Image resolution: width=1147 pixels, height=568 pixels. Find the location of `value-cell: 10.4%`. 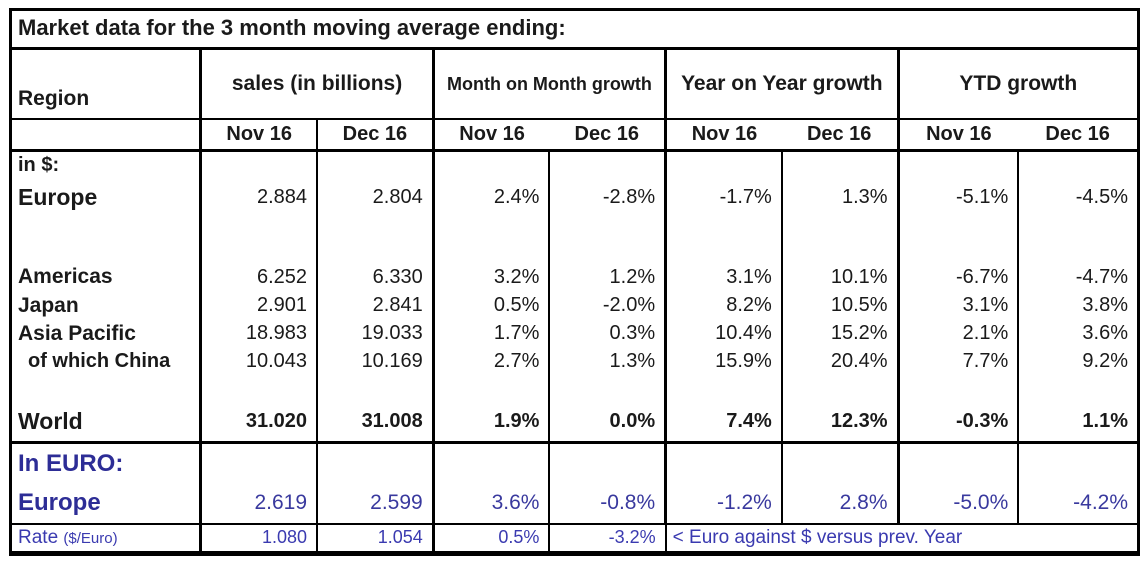

value-cell: 10.4% is located at coordinates (723, 333).